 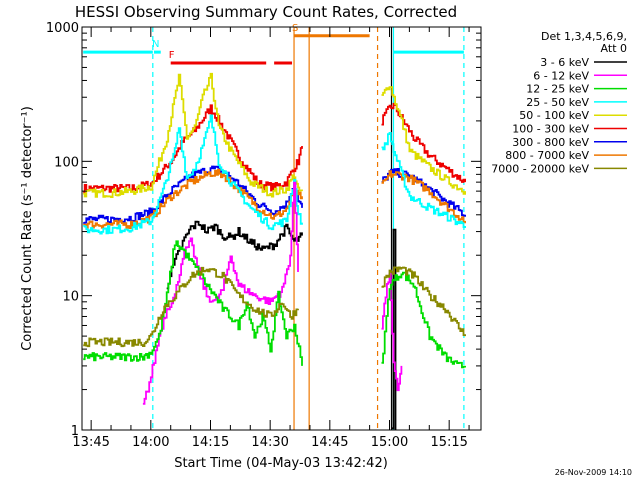 What do you see at coordinates (561, 75) in the screenshot?
I see `legend-label: 6 - 12 keV` at bounding box center [561, 75].